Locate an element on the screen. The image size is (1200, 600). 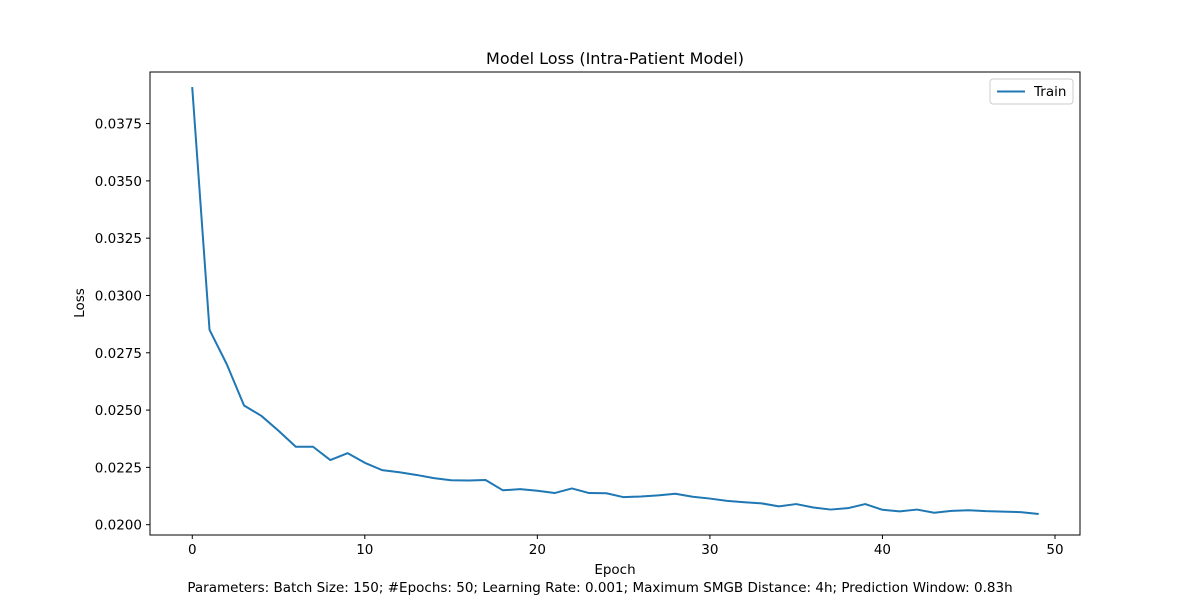
chart-title: Model Loss (Intra-Patient Model) is located at coordinates (615, 58).